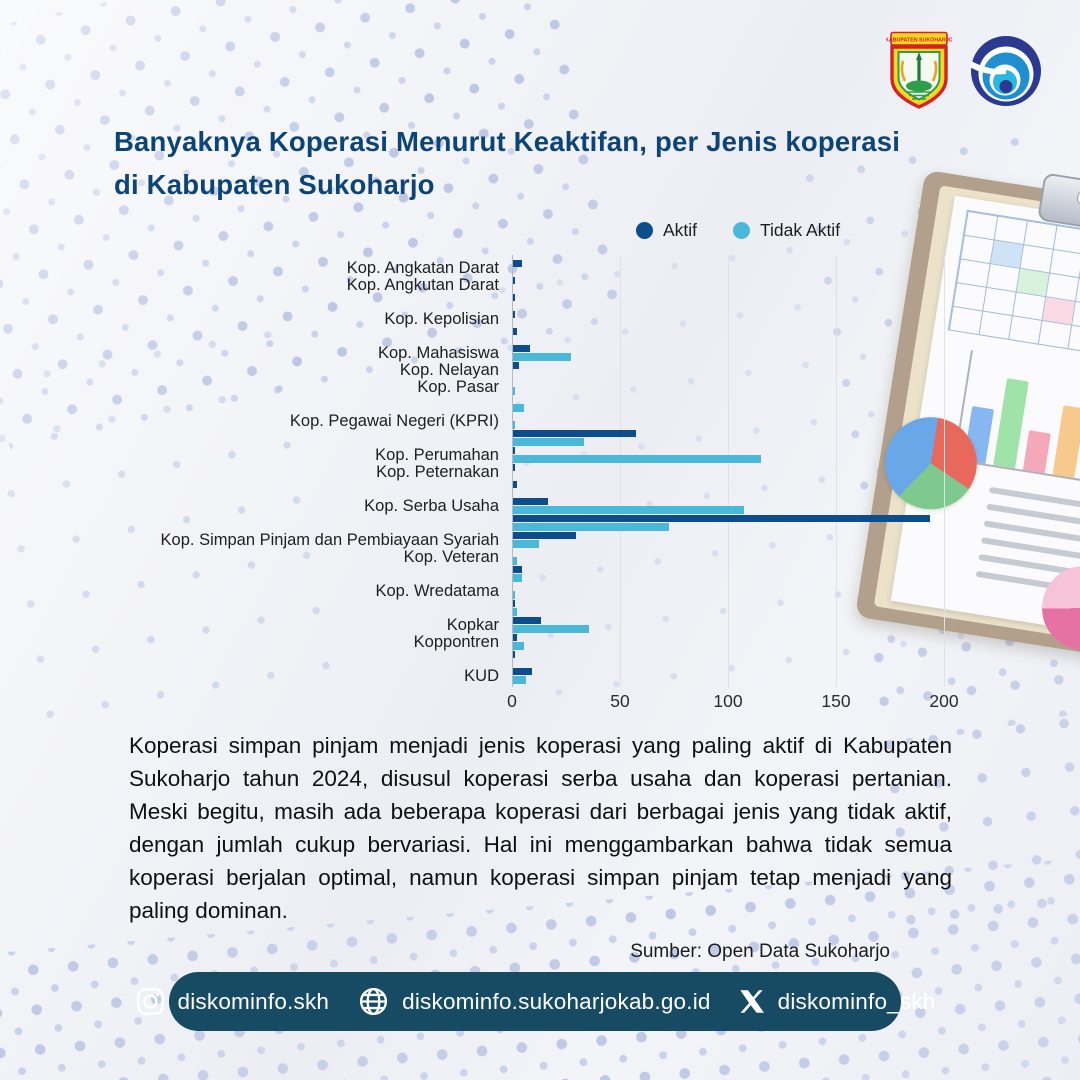 The width and height of the screenshot is (1080, 1080). Describe the element at coordinates (856, 1001) in the screenshot. I see `footer-x-handle: diskominfo_skh` at that location.